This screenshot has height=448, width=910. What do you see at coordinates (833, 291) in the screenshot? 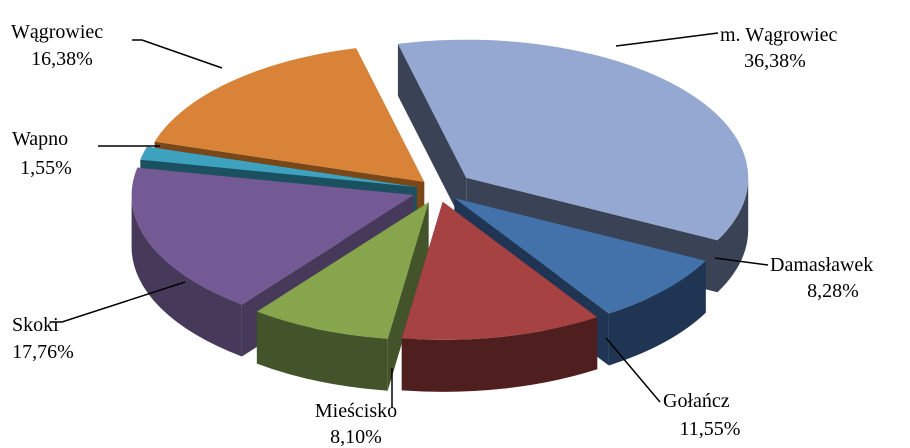
I see `label-damaslawek-value: 8,28%` at bounding box center [833, 291].